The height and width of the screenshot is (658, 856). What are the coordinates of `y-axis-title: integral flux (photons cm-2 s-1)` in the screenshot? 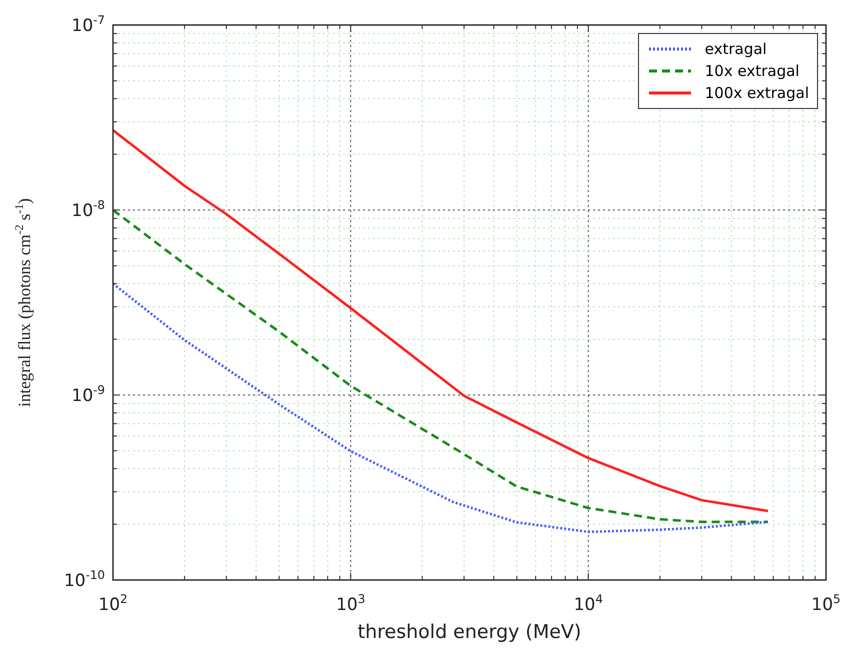 It's located at (23, 302).